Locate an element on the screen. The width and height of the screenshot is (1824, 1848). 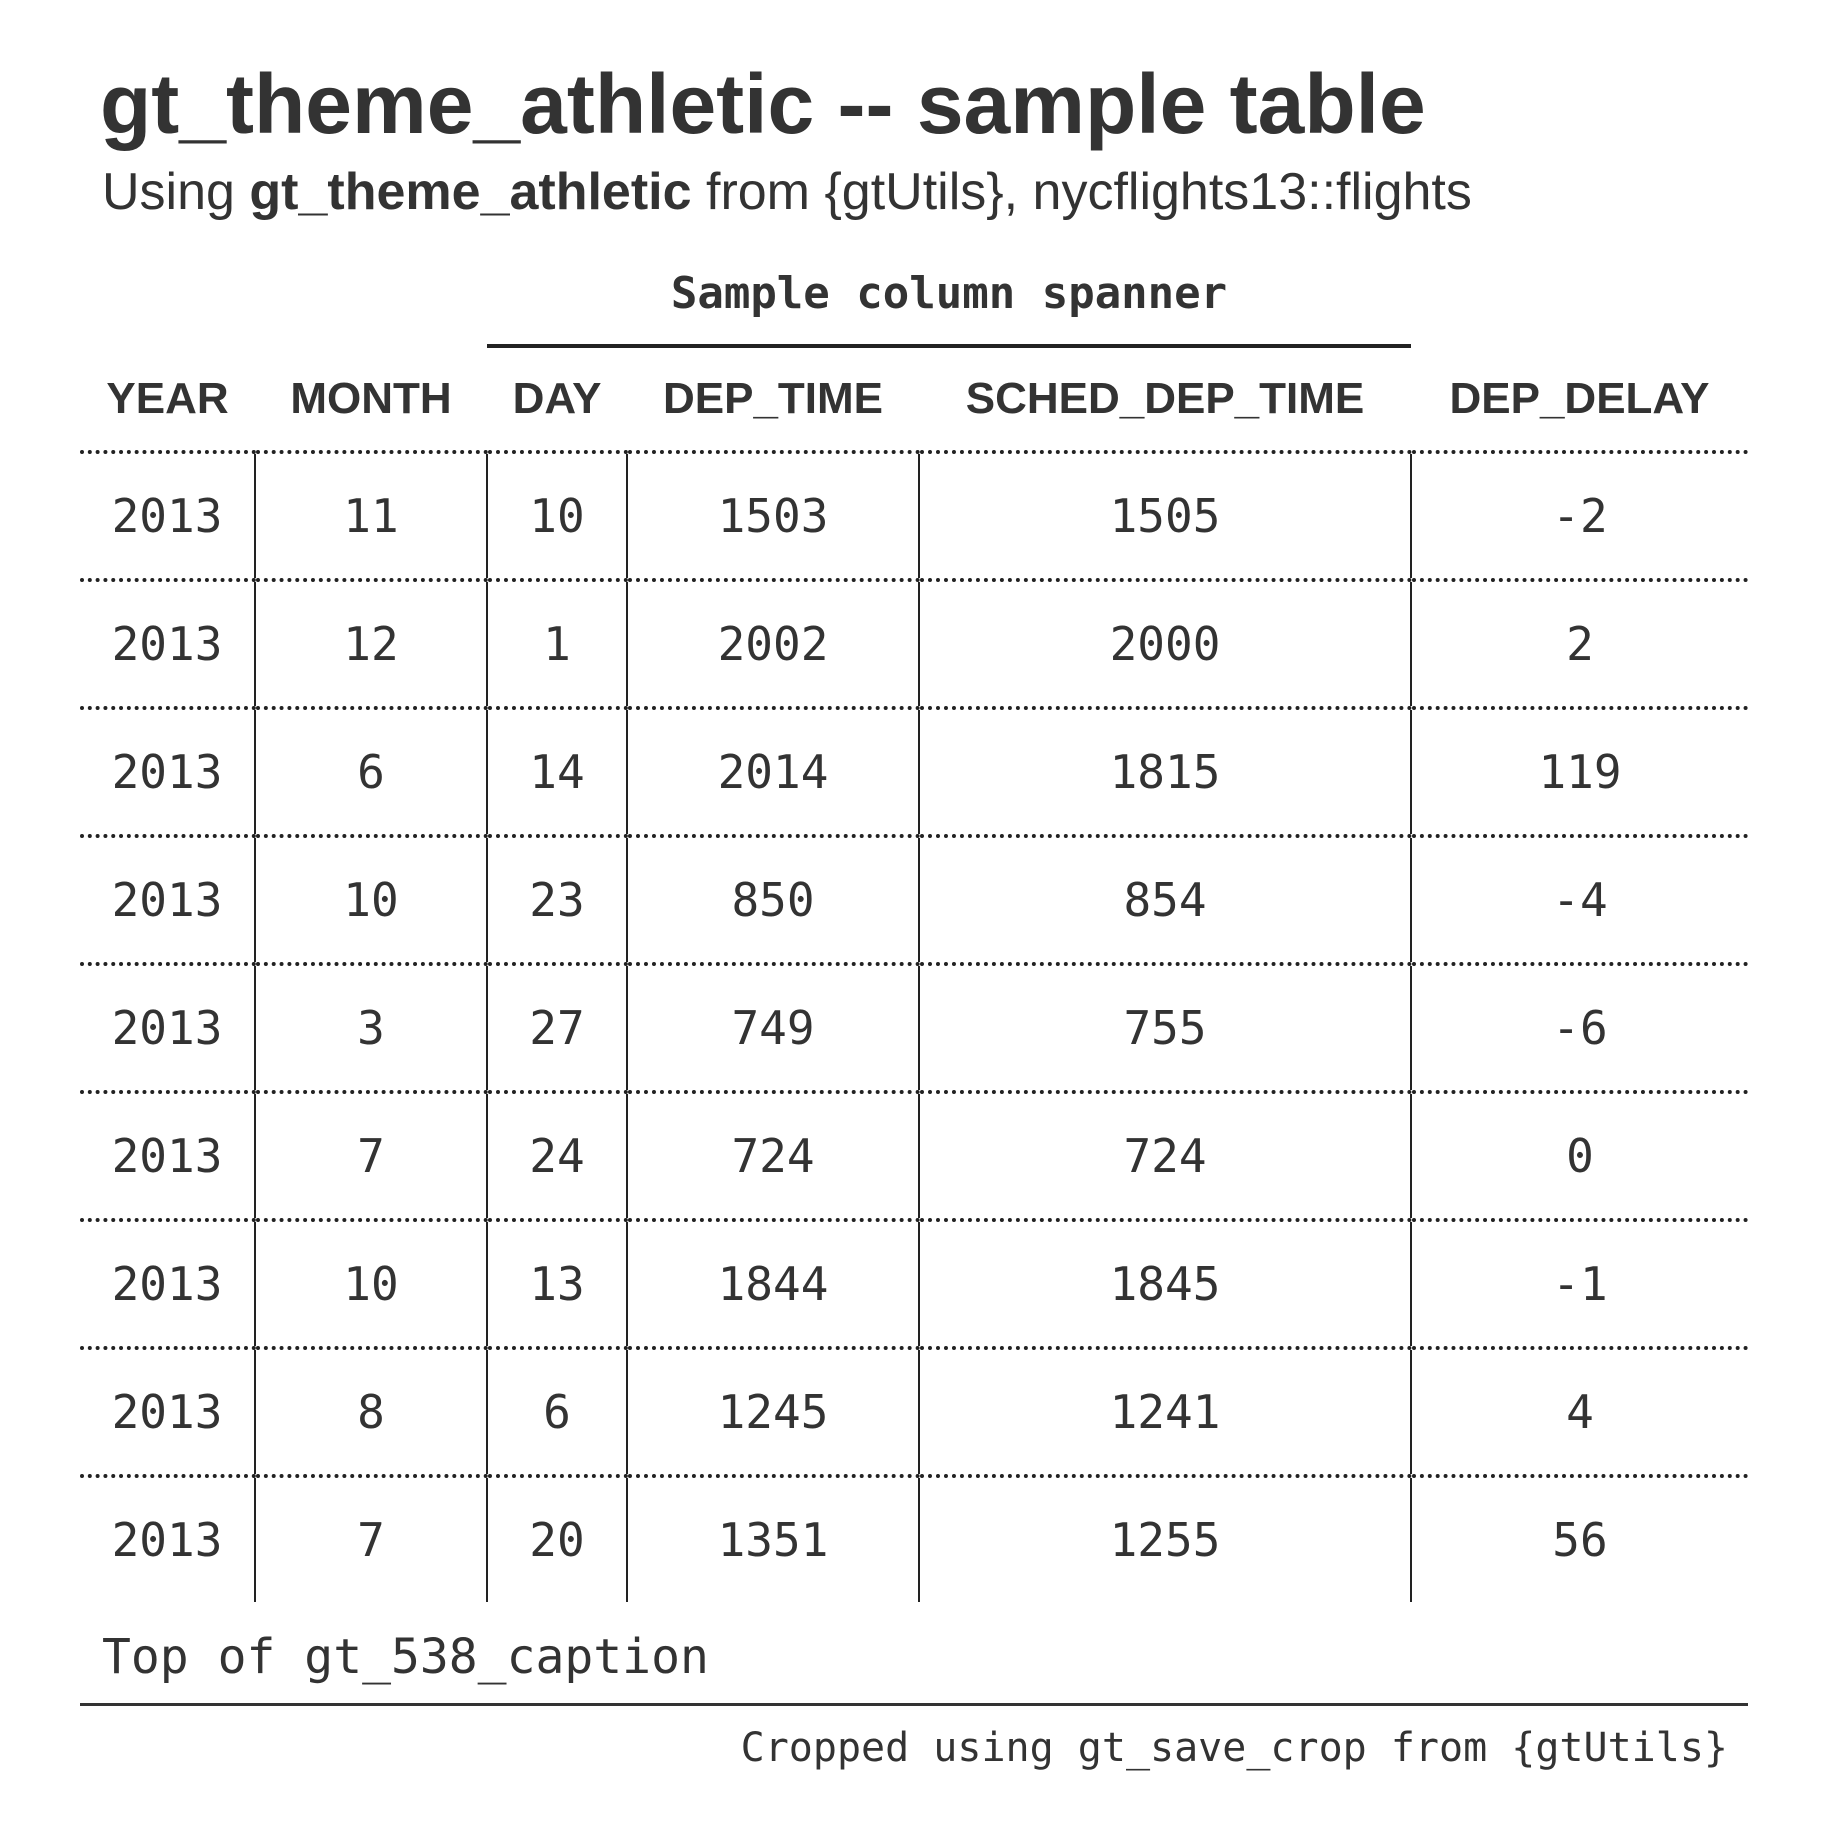
column-header-sched-dep-time: SCHED_DEP_TIME is located at coordinates (1165, 401).